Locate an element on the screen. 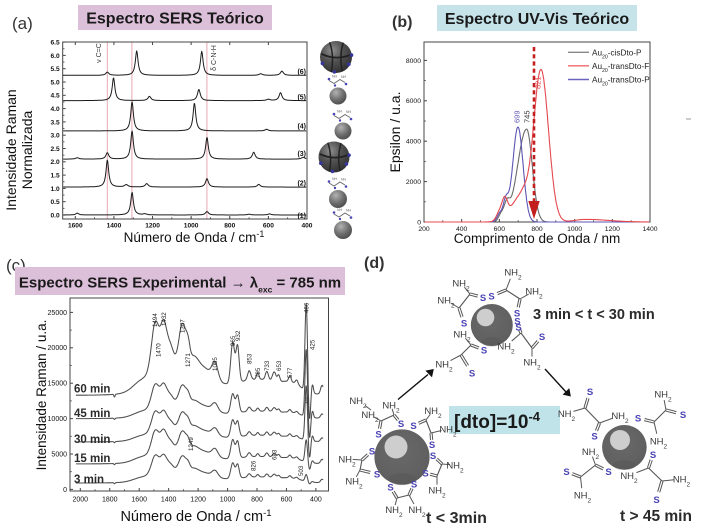  svg-text: Au20-transDto-P is located at coordinates (621, 82).